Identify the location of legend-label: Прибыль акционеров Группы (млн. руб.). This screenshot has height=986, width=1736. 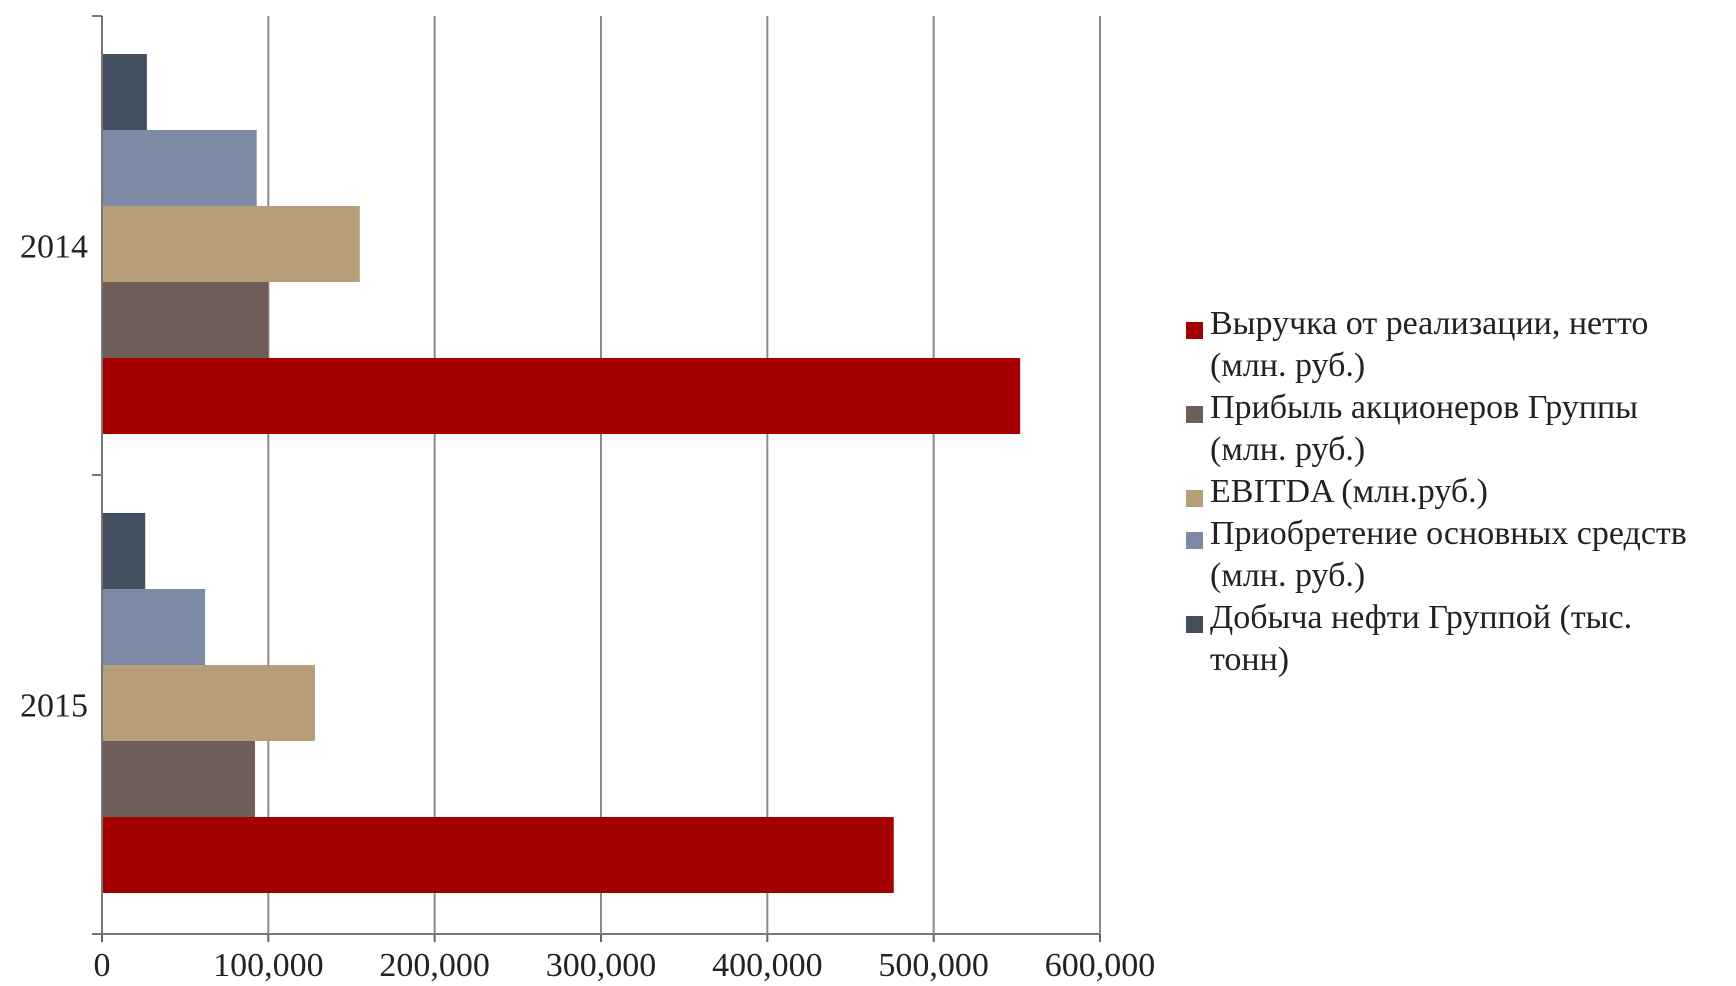
(1424, 428).